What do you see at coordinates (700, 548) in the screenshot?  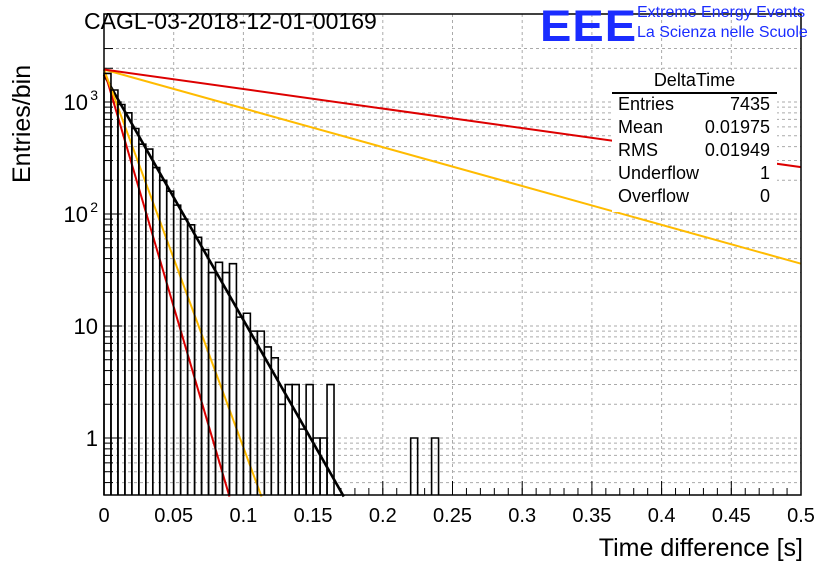 I see `x-axis-label: Time difference [s]` at bounding box center [700, 548].